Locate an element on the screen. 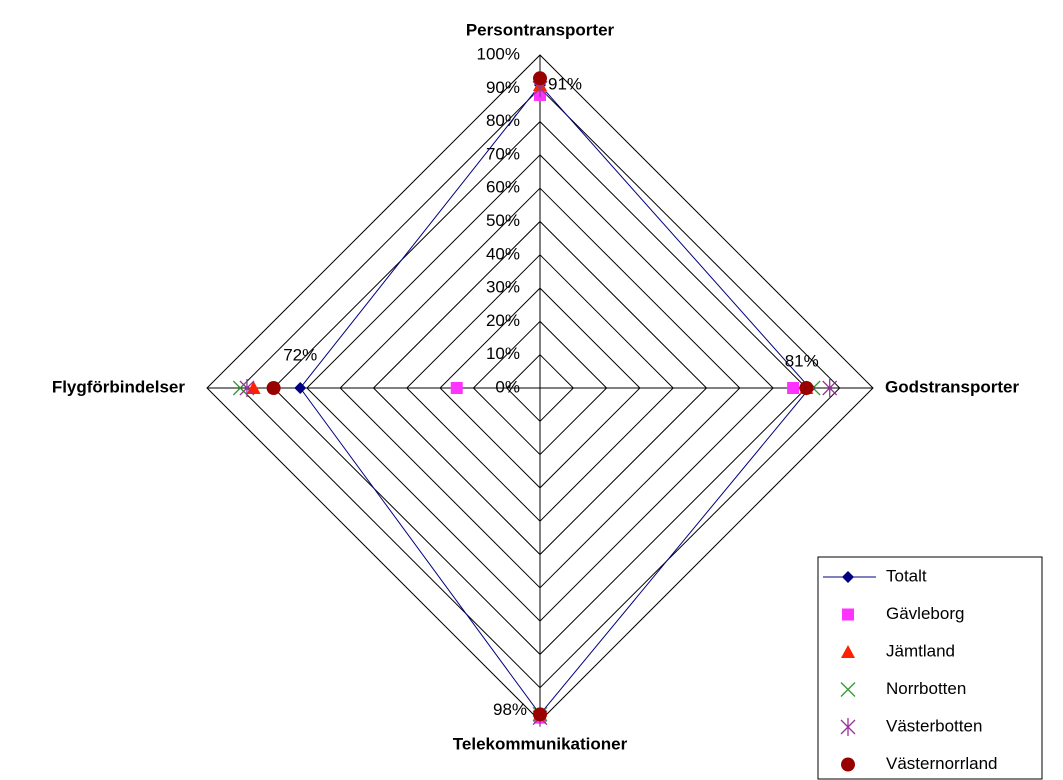 The width and height of the screenshot is (1063, 780). r-tick-label: 20% is located at coordinates (503, 320).